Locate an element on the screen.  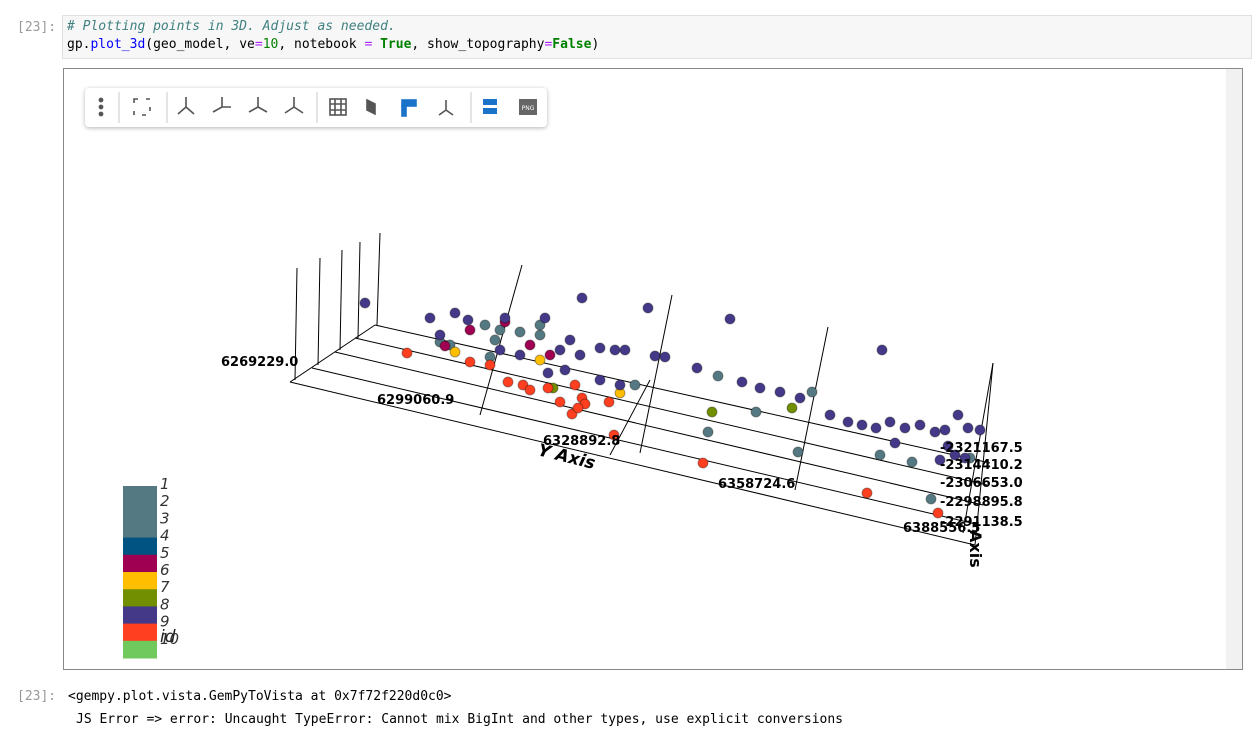
axes-button is located at coordinates (446, 108).